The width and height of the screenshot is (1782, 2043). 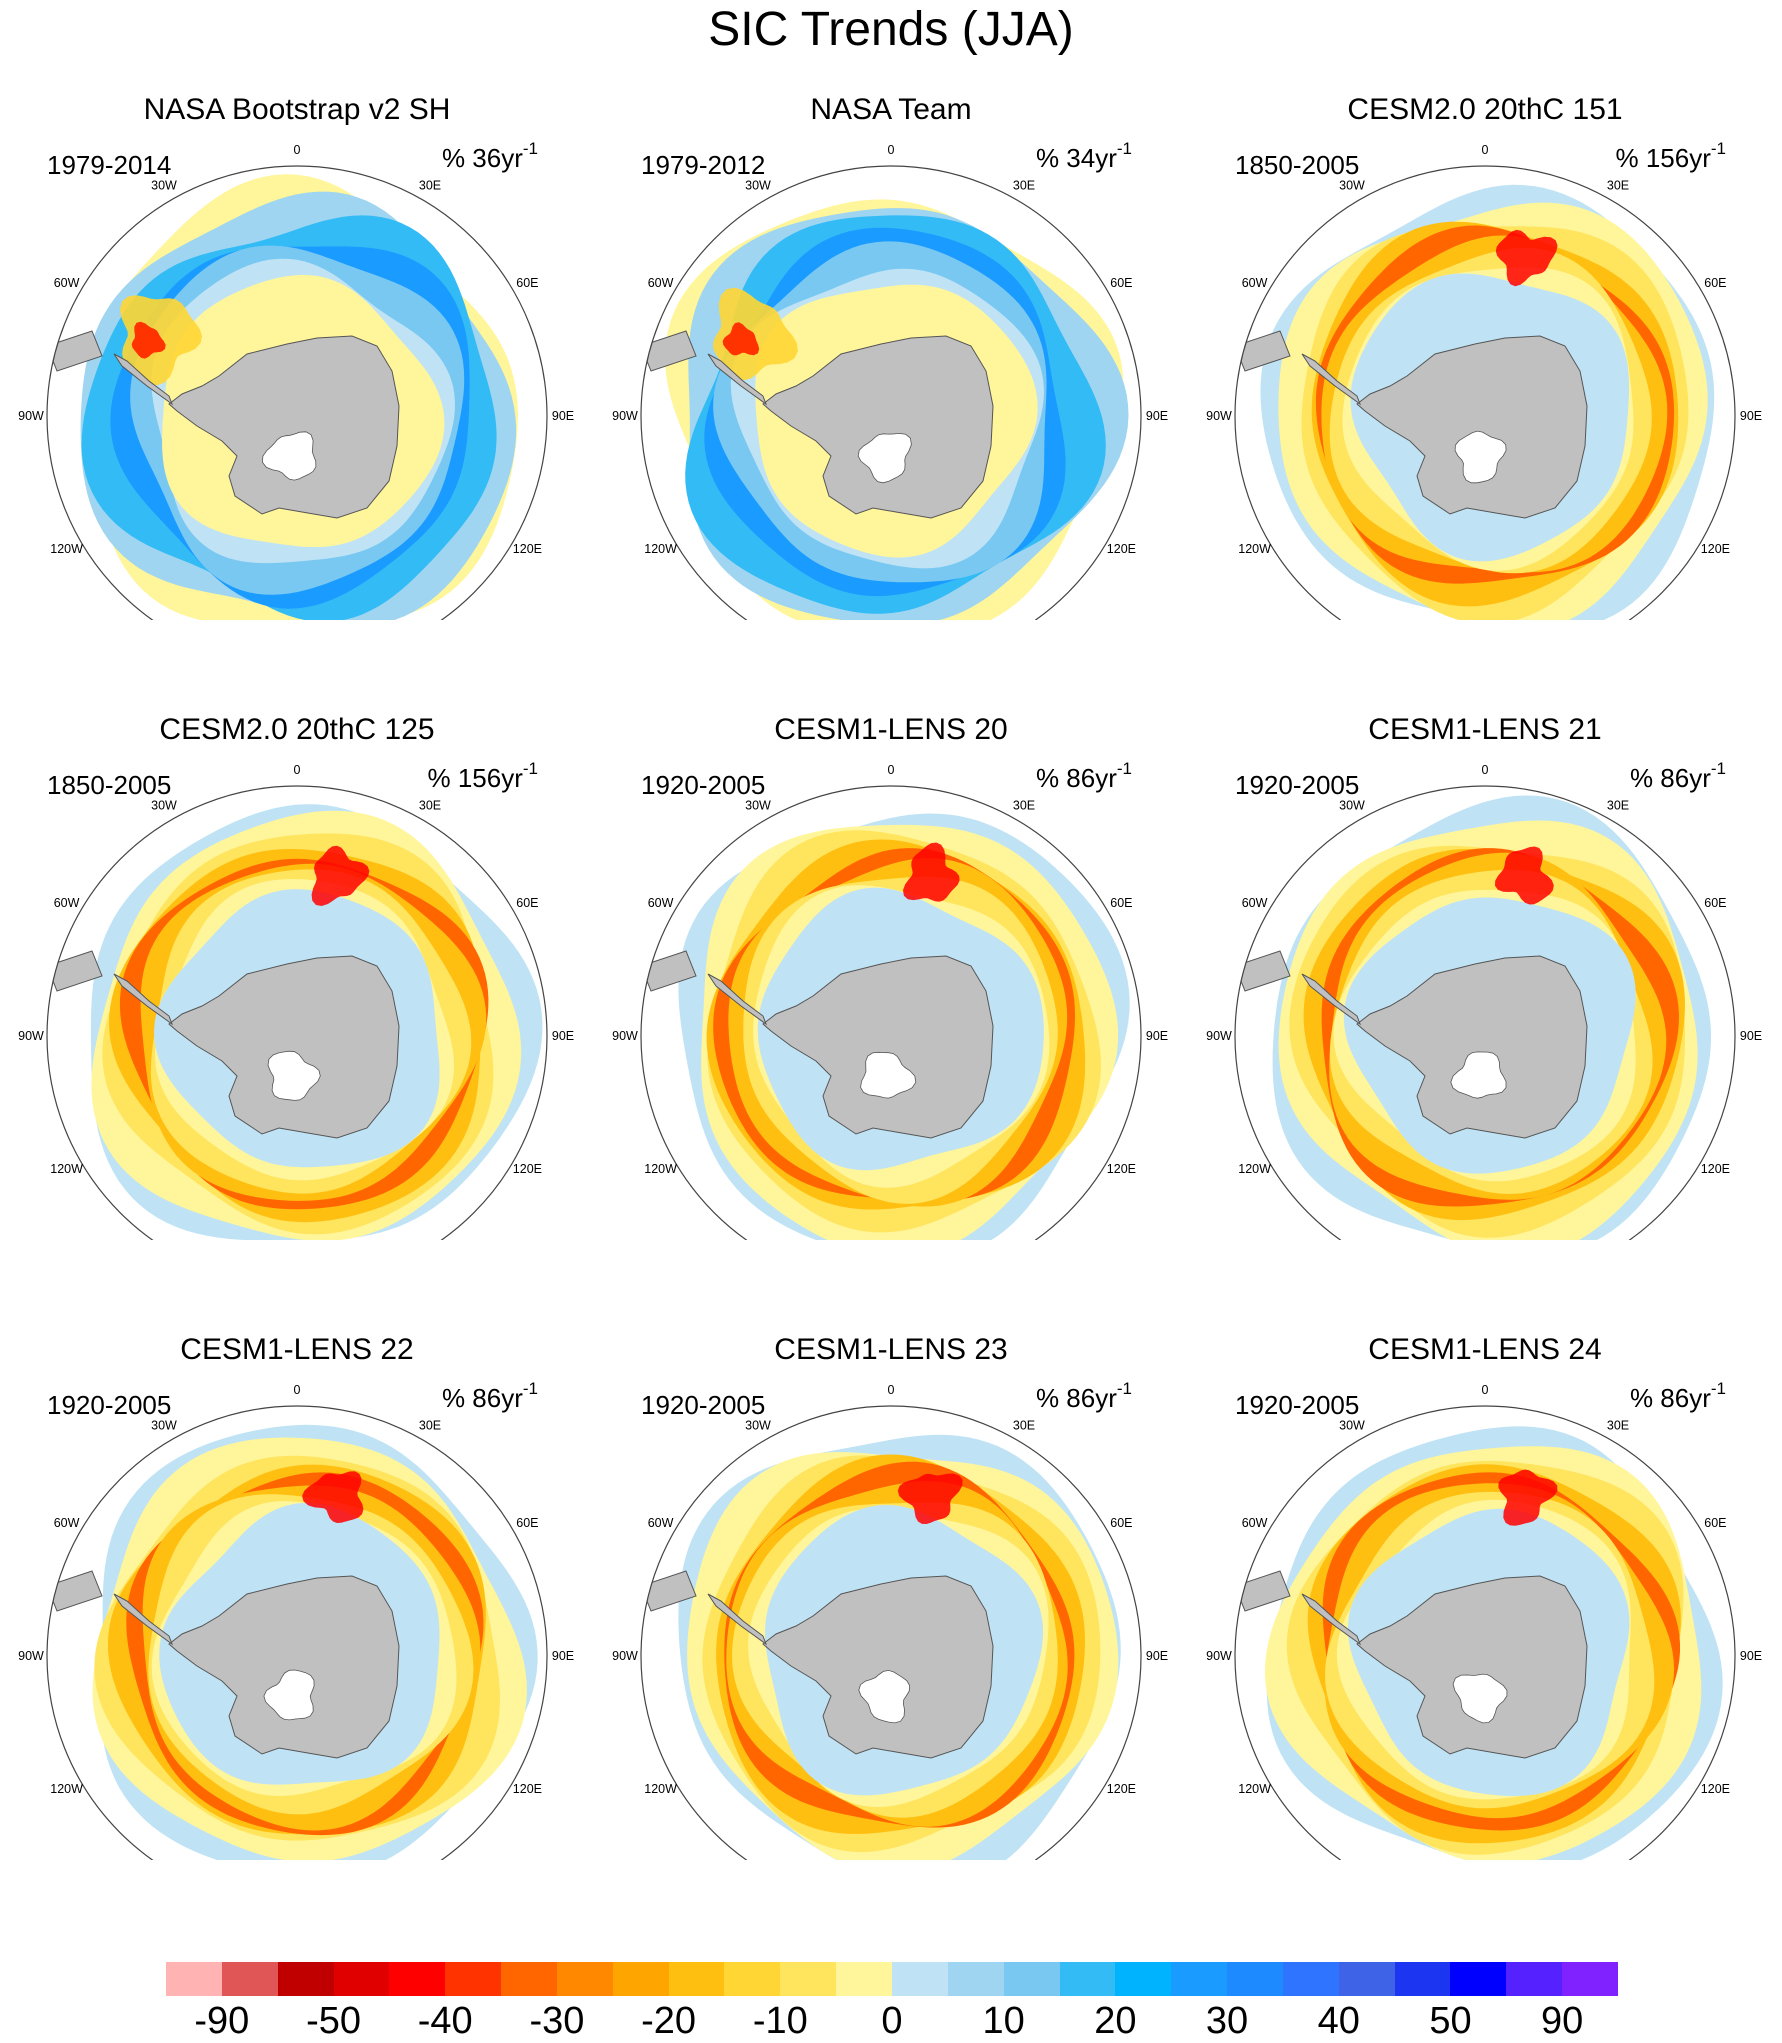 I want to click on period-label: 1979-2014, so click(x=109, y=165).